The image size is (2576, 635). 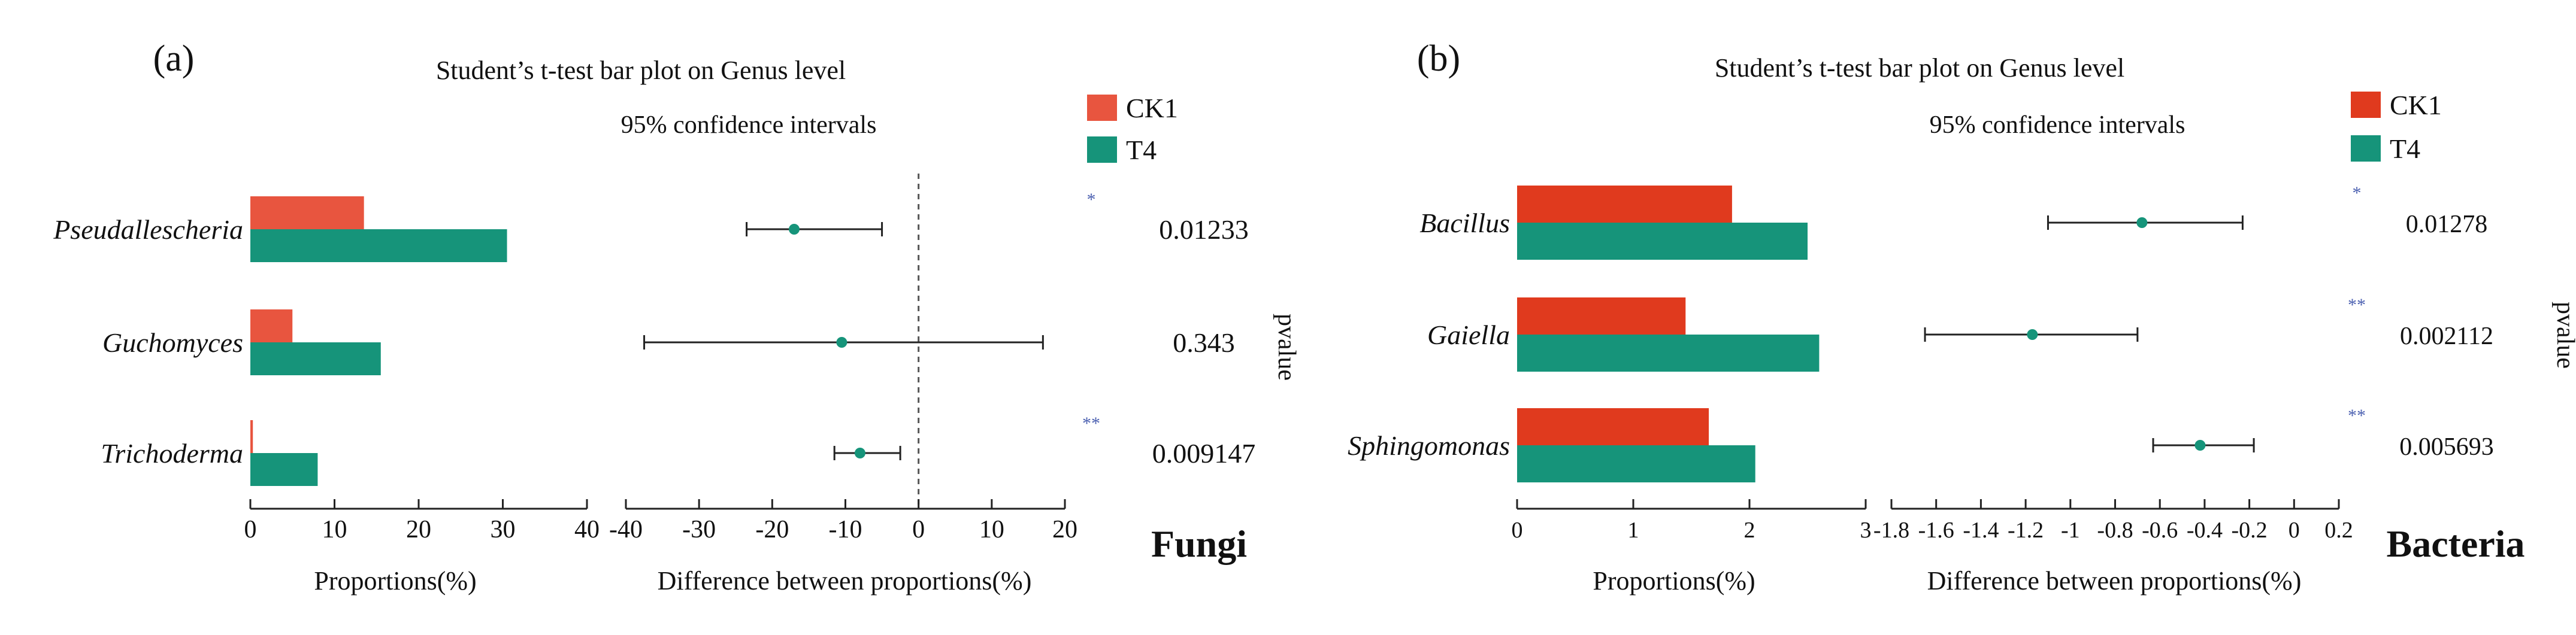 I want to click on difference-tick-label: -1.8, so click(x=1891, y=530).